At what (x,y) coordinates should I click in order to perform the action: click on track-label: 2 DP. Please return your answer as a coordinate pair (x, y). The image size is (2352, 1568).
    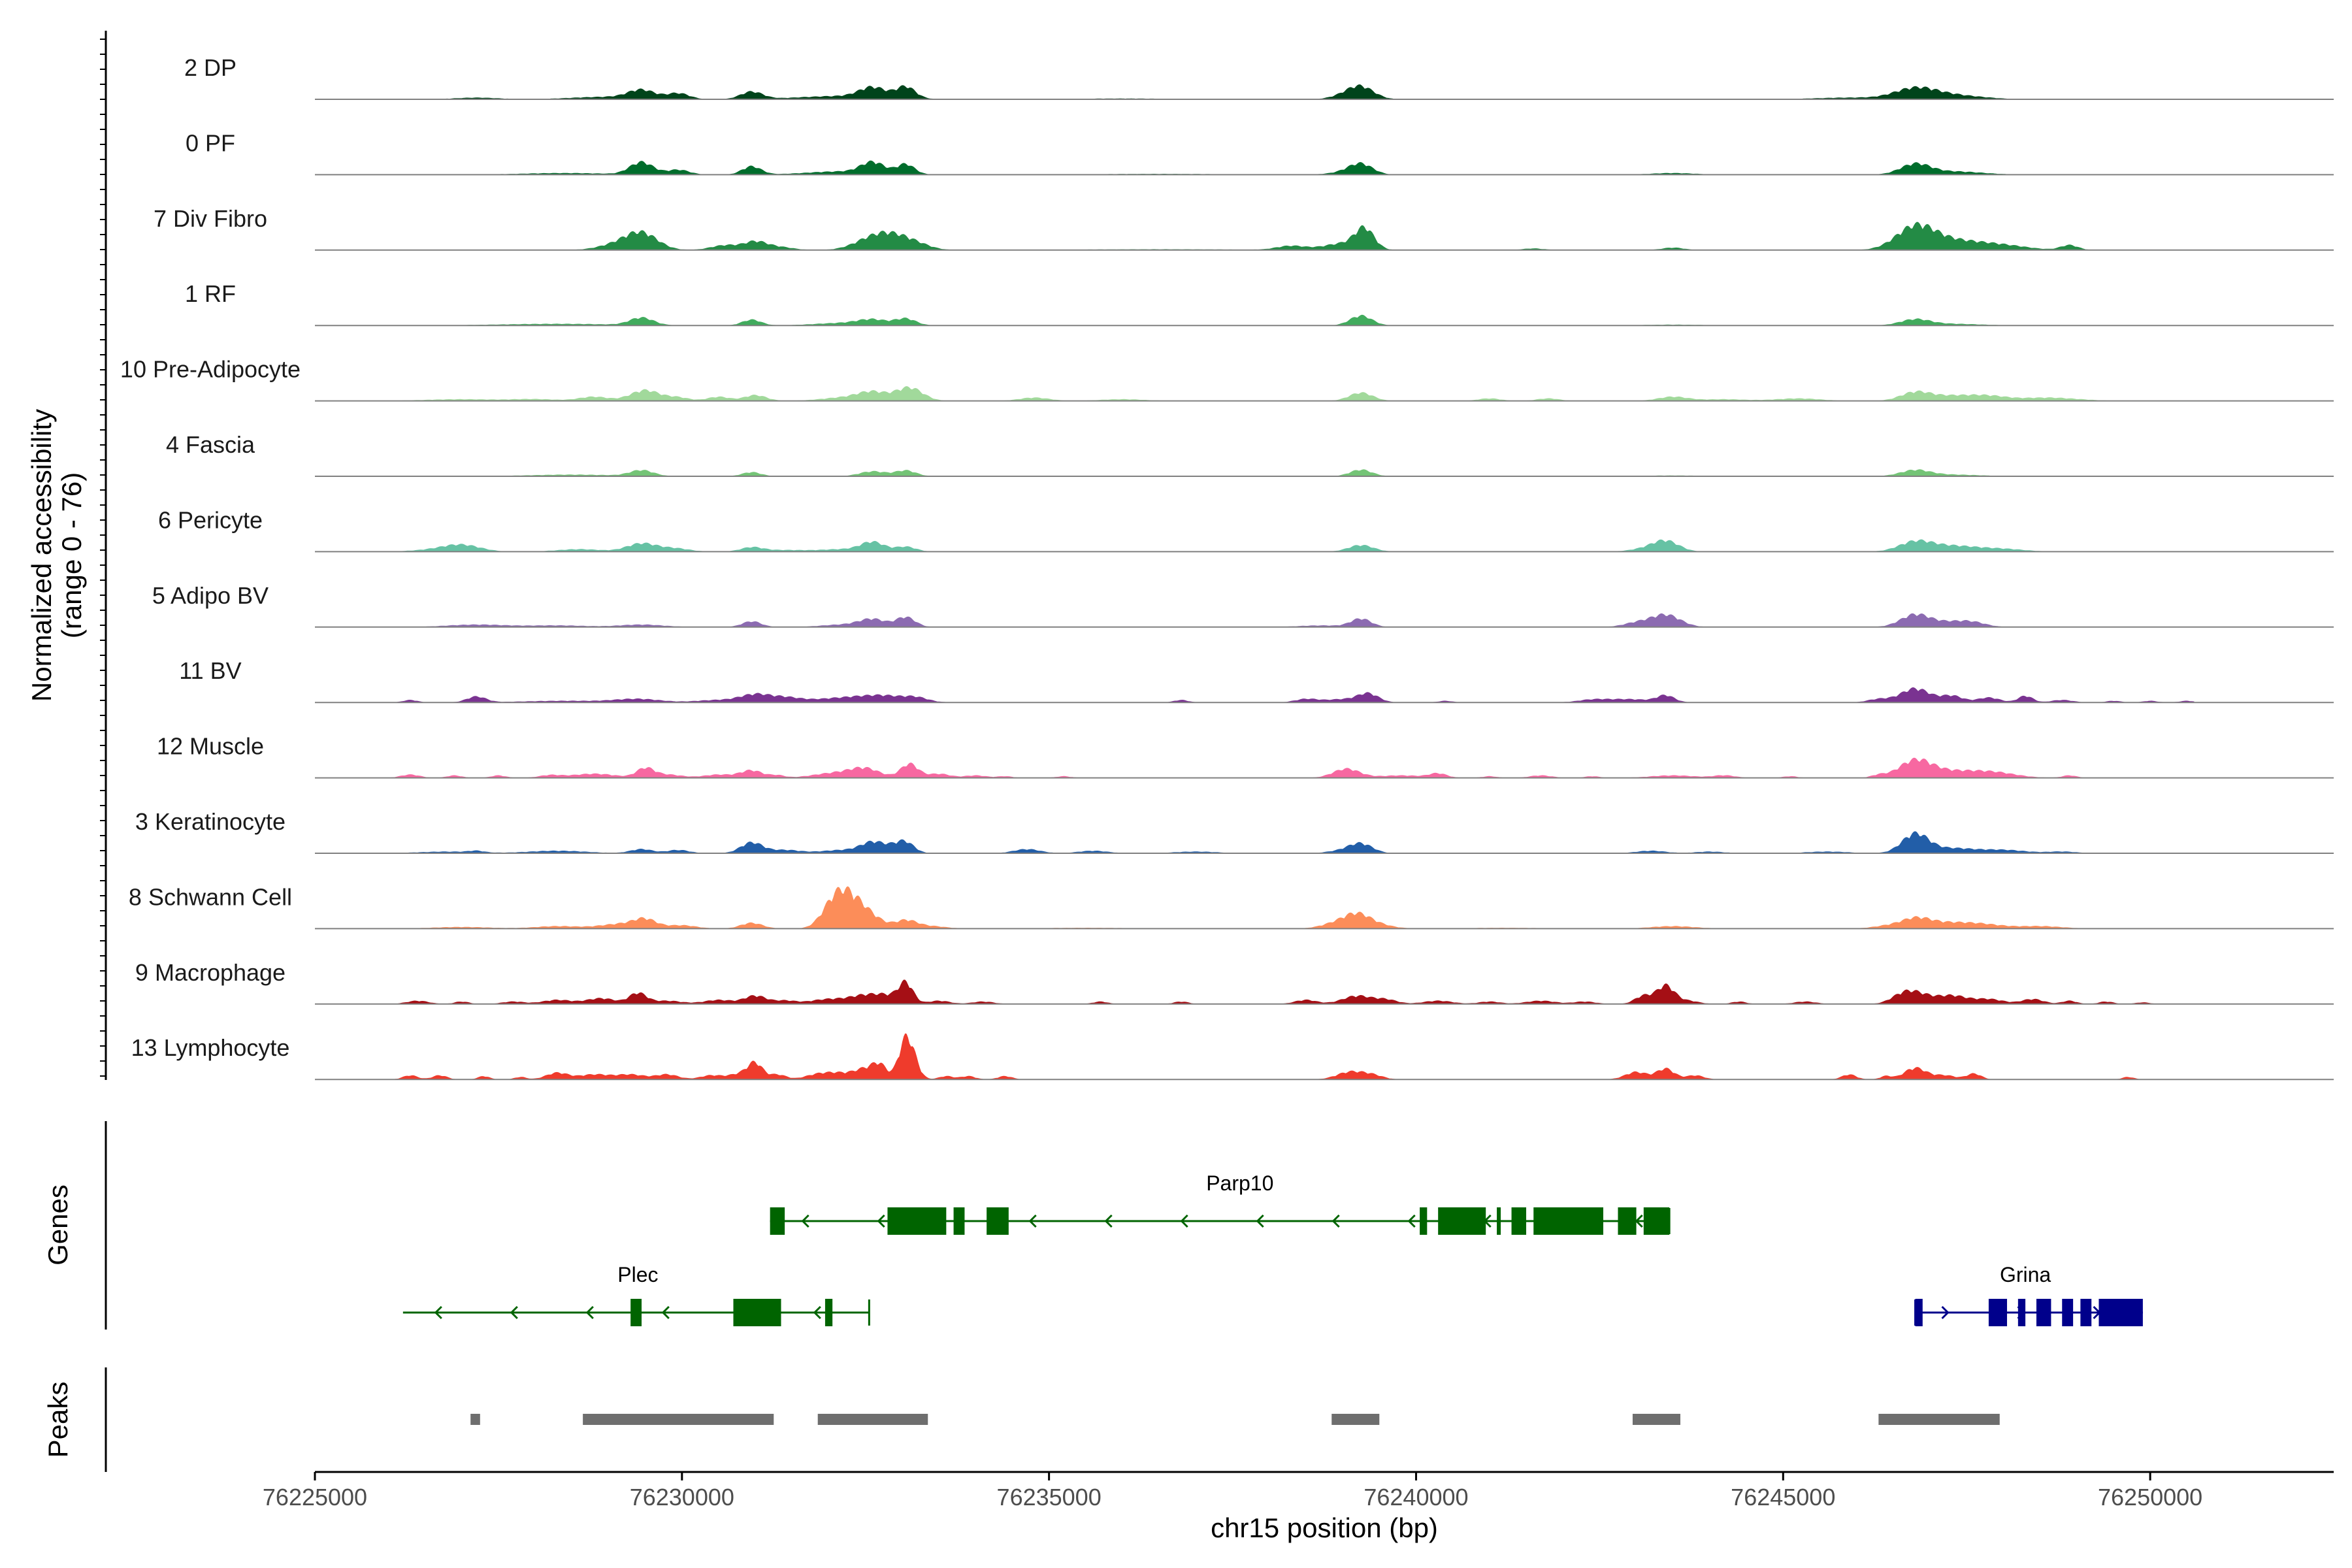
    Looking at the image, I should click on (210, 67).